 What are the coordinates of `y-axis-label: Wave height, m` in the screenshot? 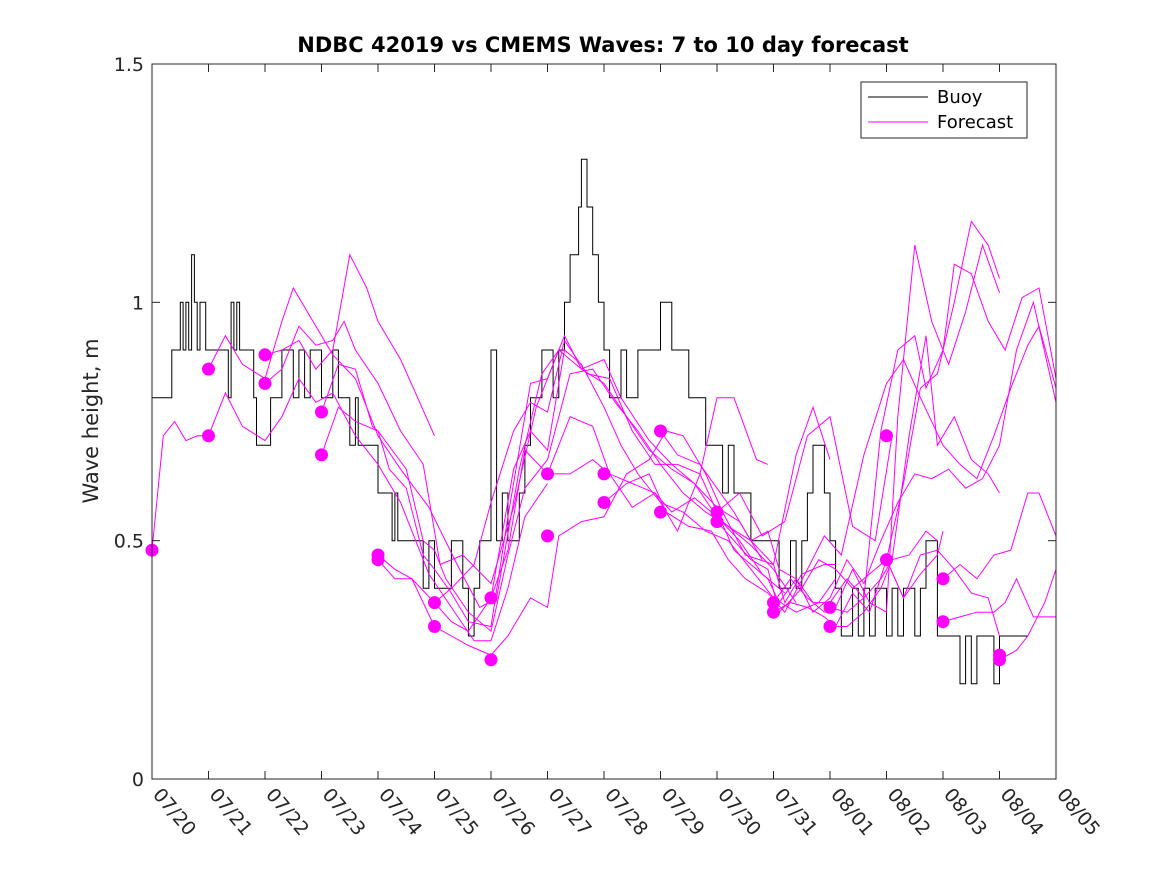 It's located at (91, 420).